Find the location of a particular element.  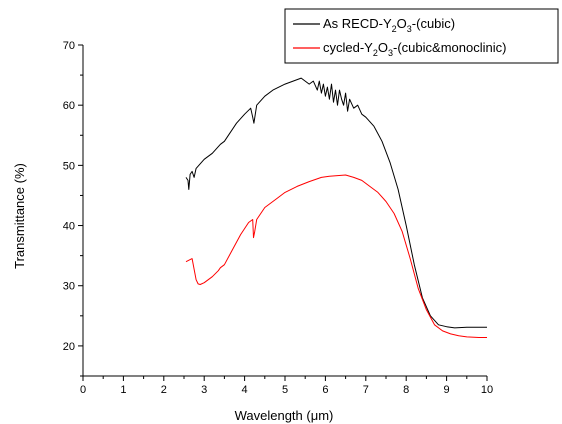

x-axis: 0 1 2 3 4 5 6 7 8 9 10 is located at coordinates (286, 385).